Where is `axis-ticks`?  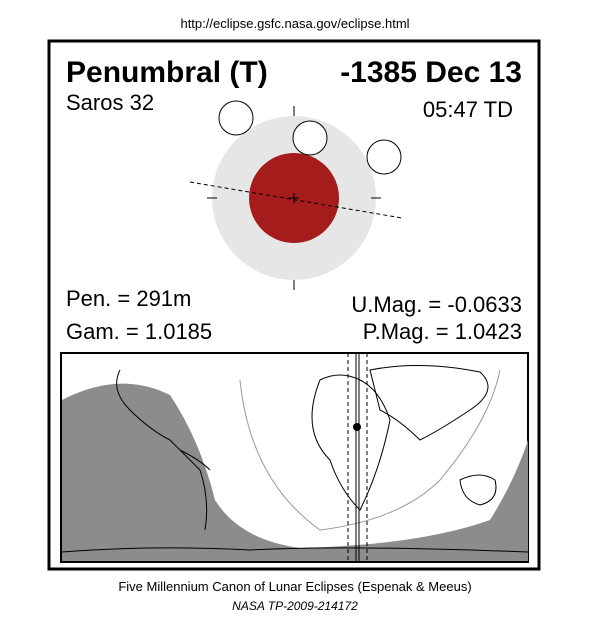 axis-ticks is located at coordinates (294, 198).